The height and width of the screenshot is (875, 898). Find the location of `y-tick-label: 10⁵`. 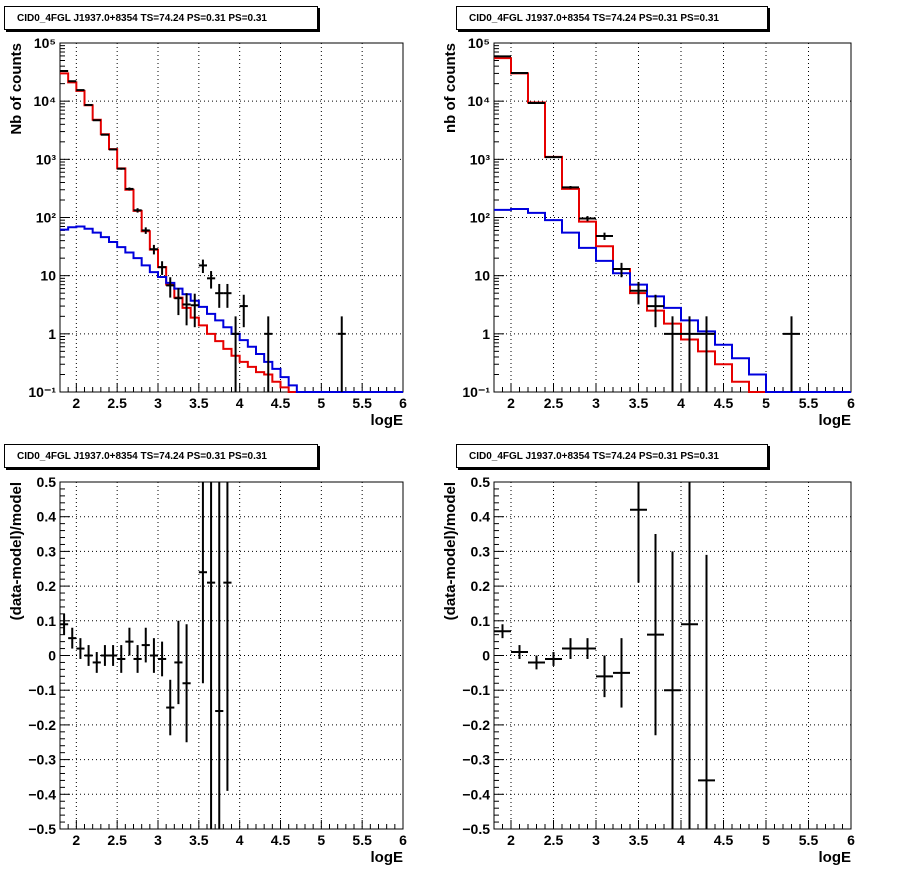

y-tick-label: 10⁵ is located at coordinates (479, 43).